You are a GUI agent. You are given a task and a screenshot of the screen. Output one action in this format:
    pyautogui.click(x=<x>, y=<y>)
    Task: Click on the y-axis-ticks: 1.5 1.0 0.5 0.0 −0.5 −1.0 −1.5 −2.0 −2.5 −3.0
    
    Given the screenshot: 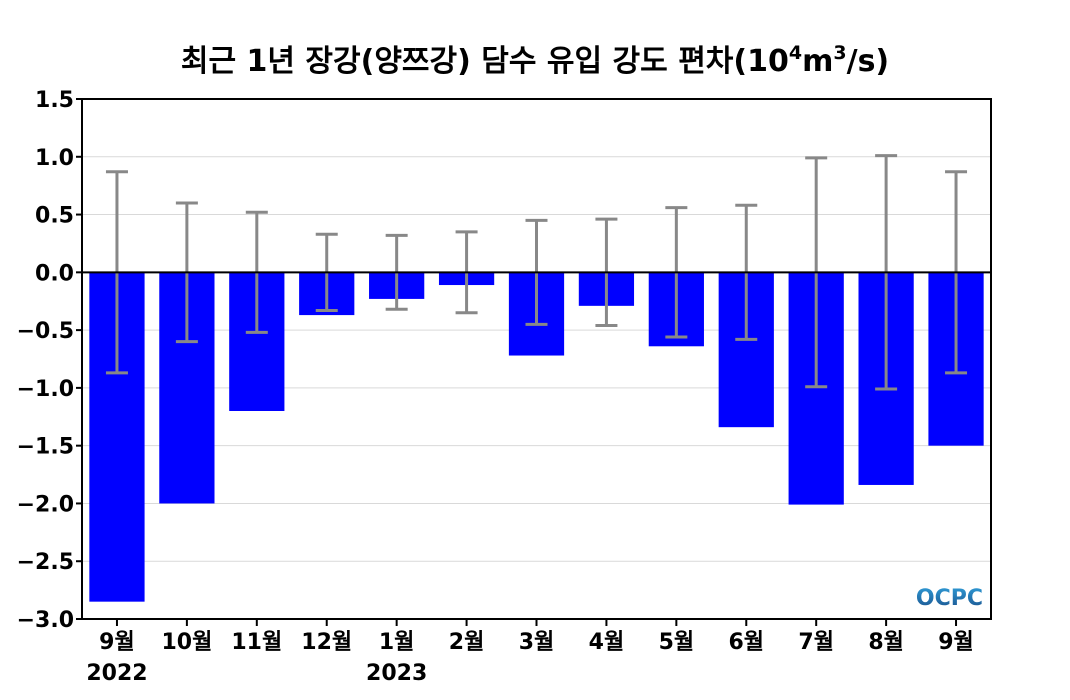 What is the action you would take?
    pyautogui.click(x=49, y=360)
    